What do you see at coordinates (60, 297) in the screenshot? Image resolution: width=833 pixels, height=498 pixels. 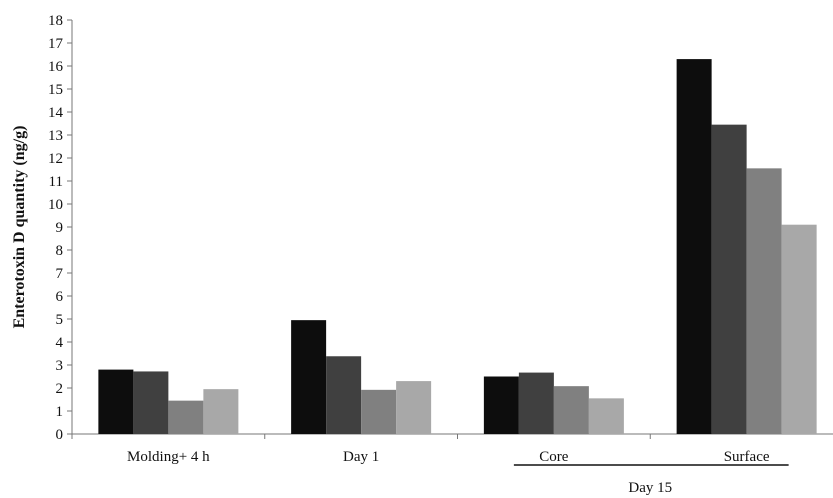 I see `y-tick-label: 6` at bounding box center [60, 297].